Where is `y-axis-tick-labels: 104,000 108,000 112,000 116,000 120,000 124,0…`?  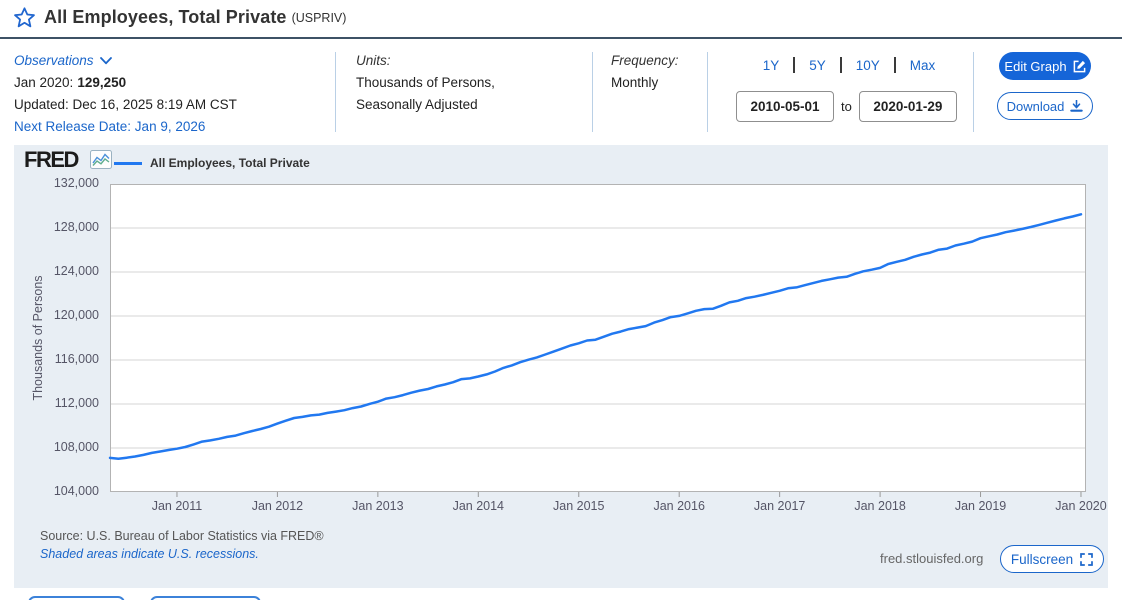 y-axis-tick-labels: 104,000 108,000 112,000 116,000 120,000 124,0… is located at coordinates (59, 337).